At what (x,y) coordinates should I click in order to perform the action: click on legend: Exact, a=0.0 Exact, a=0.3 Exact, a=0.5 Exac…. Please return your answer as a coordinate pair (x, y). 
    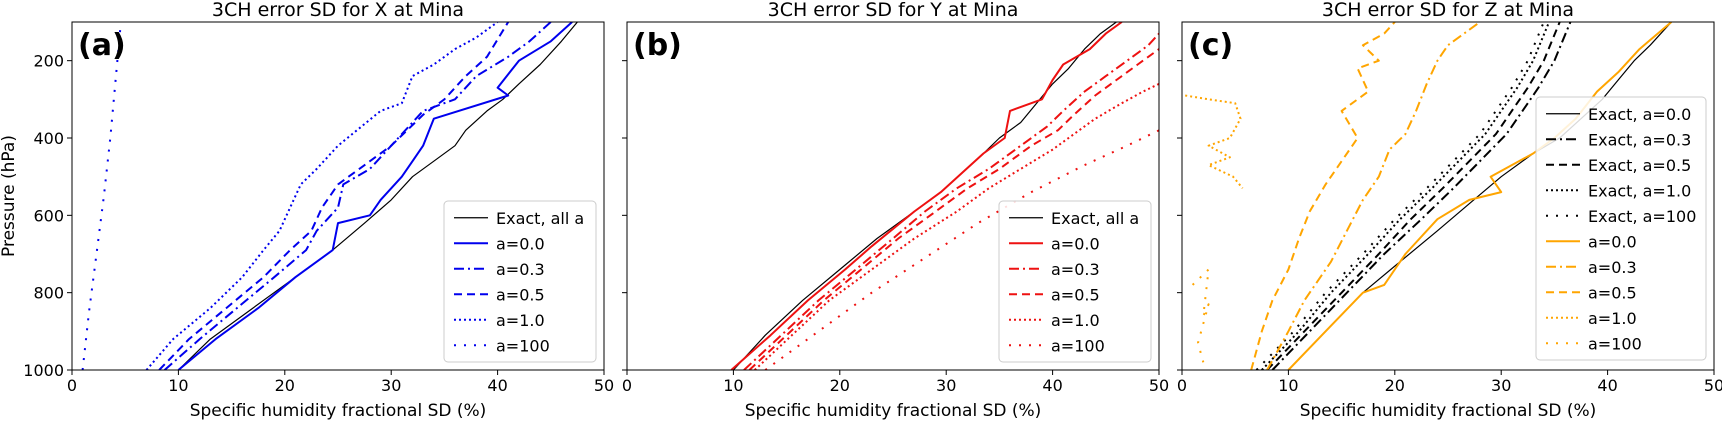
    Looking at the image, I should click on (1621, 228).